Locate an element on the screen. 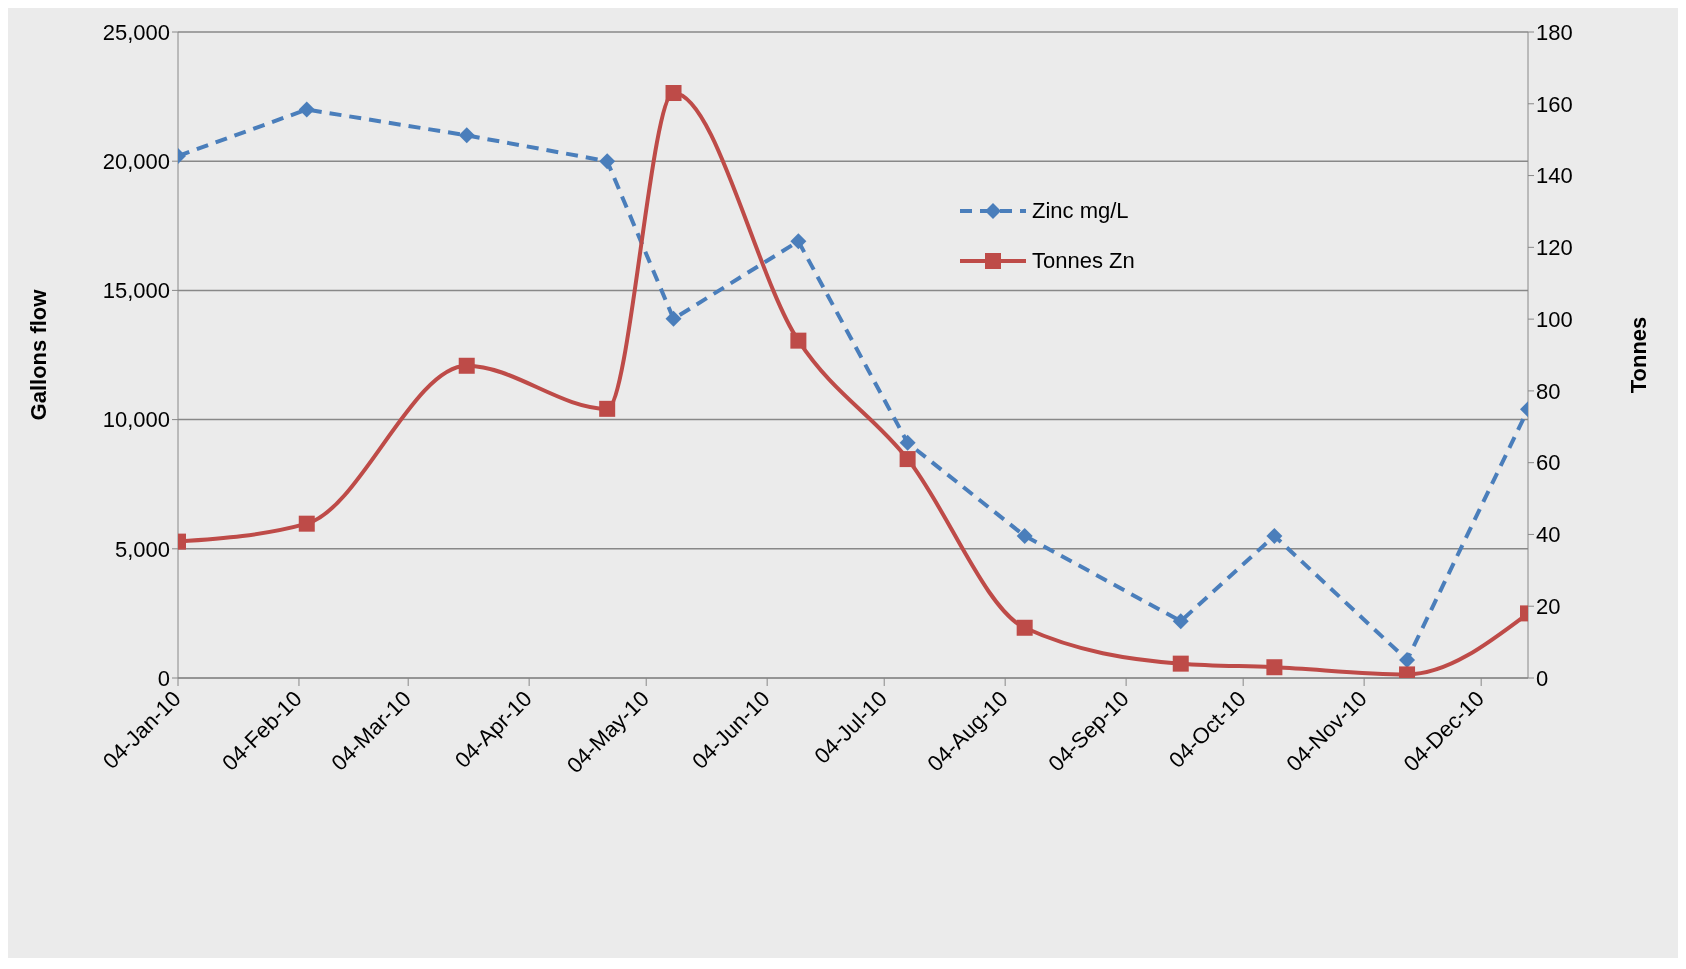 The image size is (1686, 969). y2-tick-label: 80 is located at coordinates (1548, 391).